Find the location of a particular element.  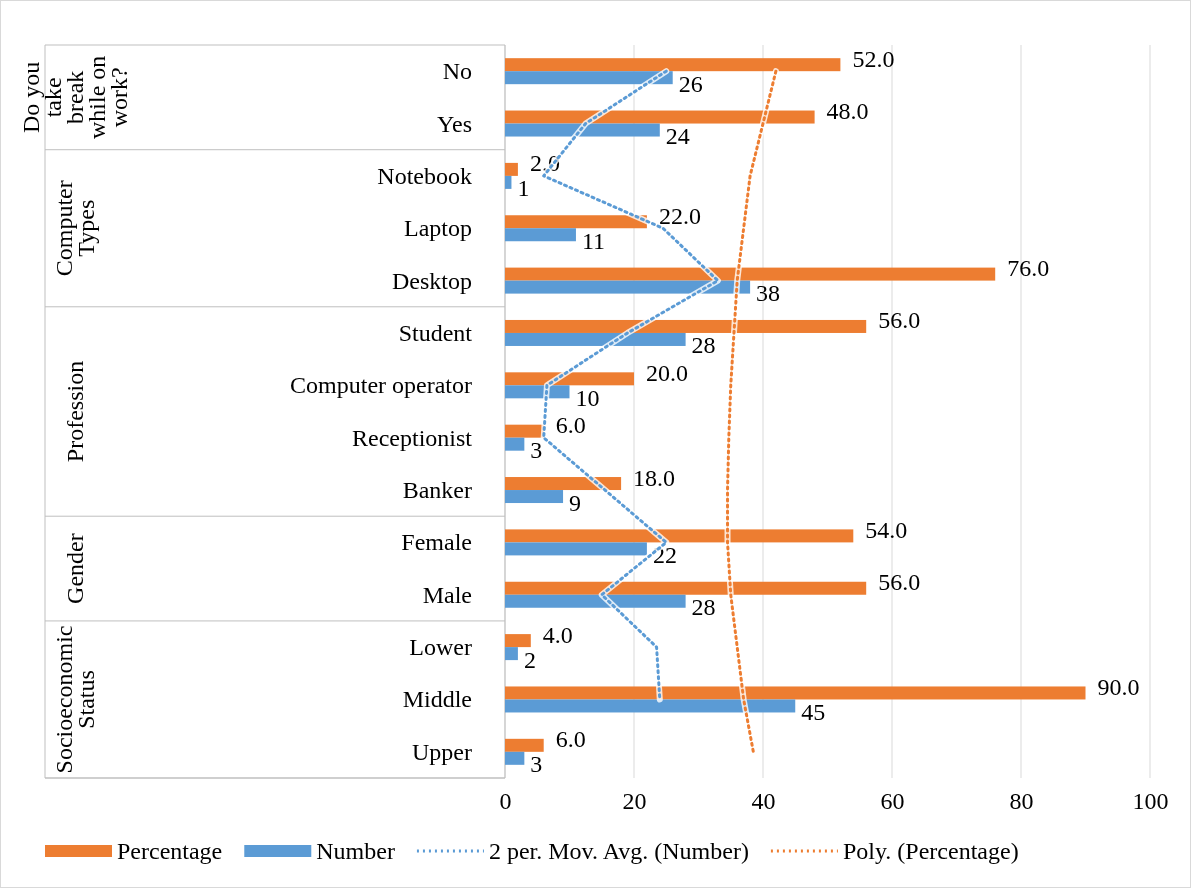

data-label: 54.0 is located at coordinates (886, 529).